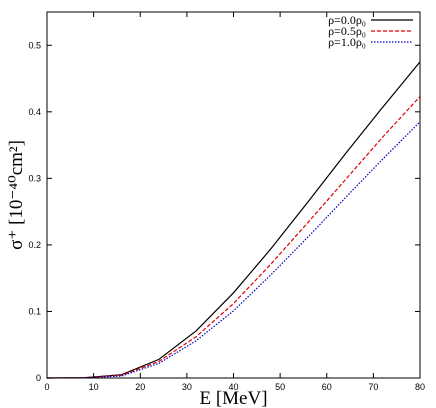  What do you see at coordinates (34, 45) in the screenshot?
I see `y-tick-label: 0.5` at bounding box center [34, 45].